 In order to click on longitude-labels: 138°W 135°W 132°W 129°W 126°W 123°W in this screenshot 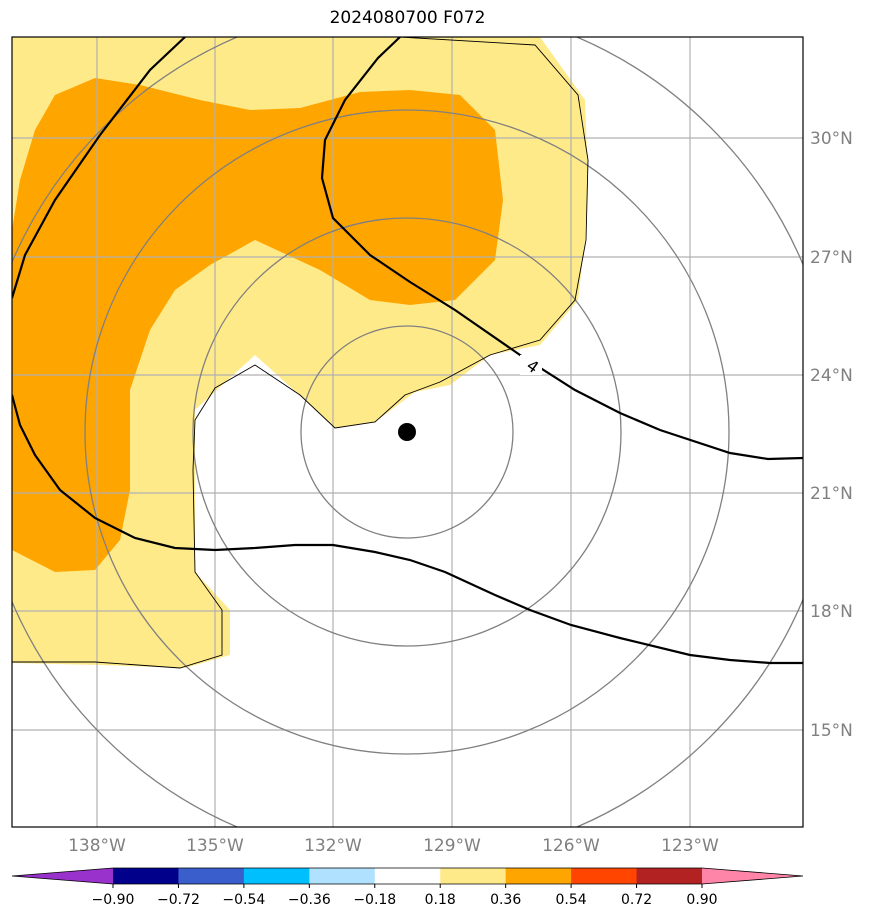, I will do `click(393, 846)`.